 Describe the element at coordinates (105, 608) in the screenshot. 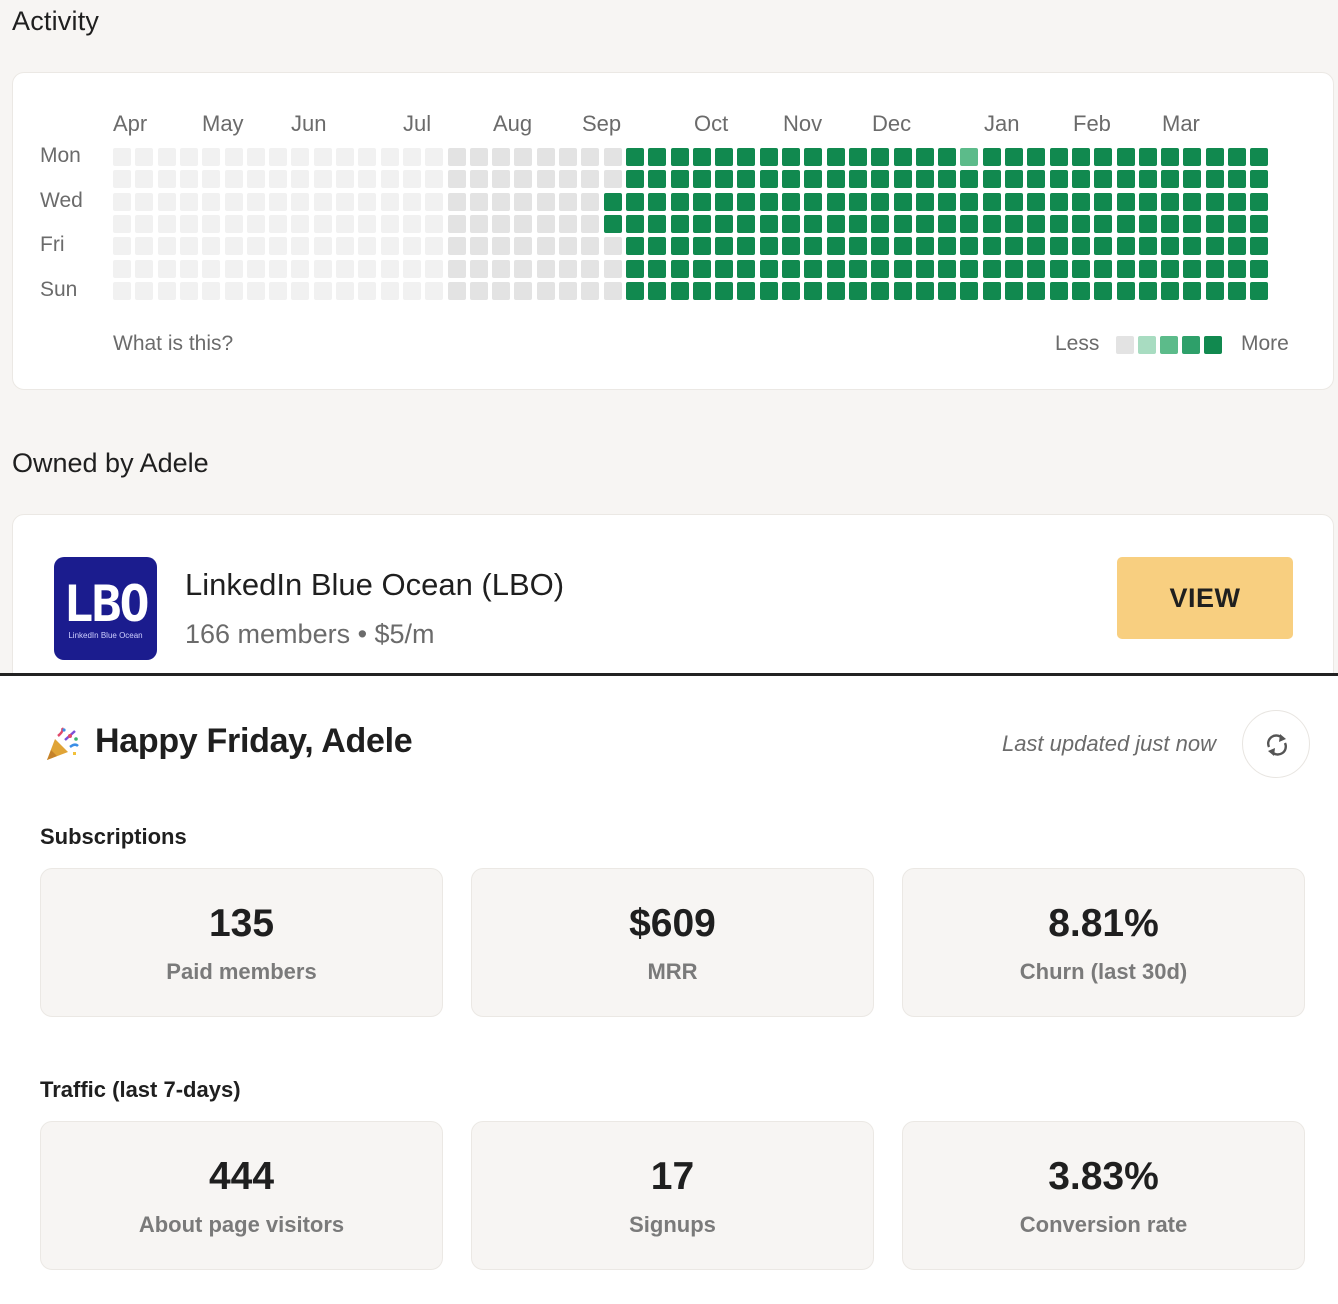

I see `community-logo: LBO LinkedIn Blue Ocean` at that location.